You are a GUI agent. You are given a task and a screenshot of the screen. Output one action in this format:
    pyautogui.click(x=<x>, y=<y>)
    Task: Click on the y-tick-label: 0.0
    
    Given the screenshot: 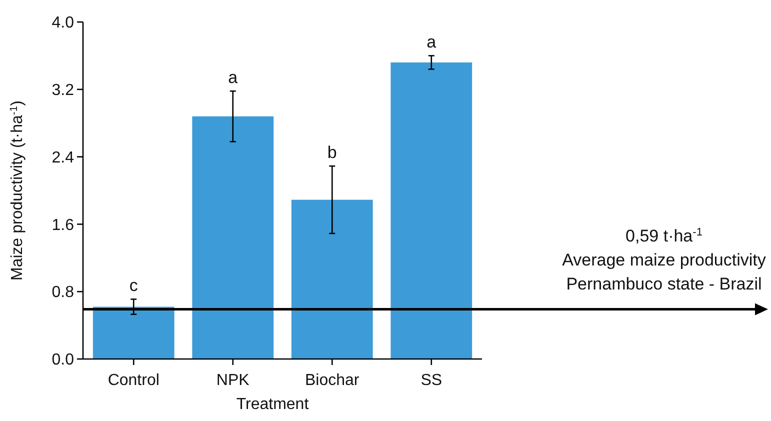 What is the action you would take?
    pyautogui.click(x=63, y=360)
    